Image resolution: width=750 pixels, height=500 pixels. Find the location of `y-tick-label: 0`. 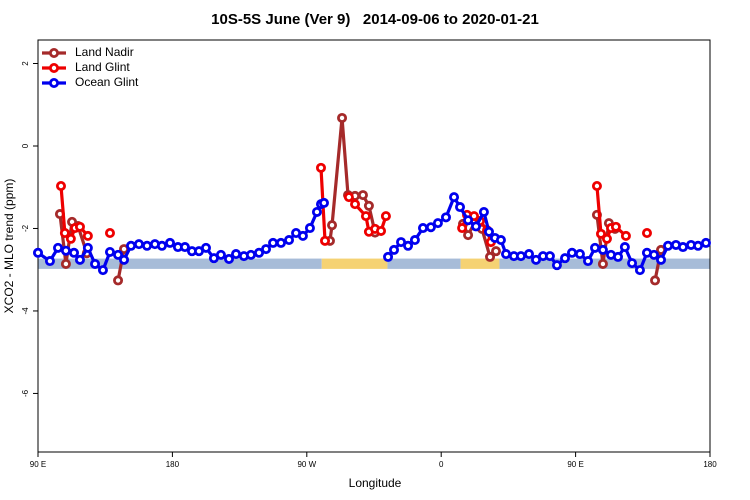

y-tick-label: 0 is located at coordinates (25, 145).